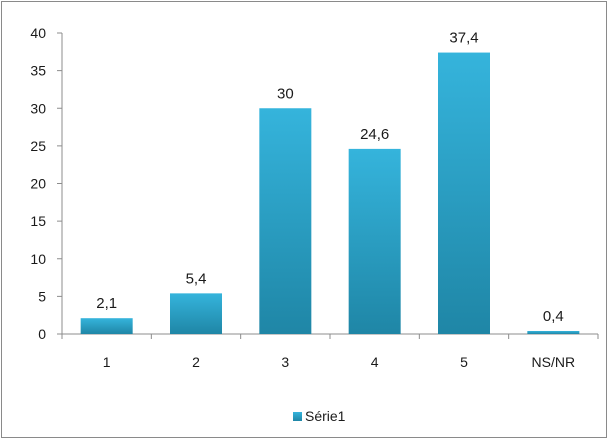 The image size is (610, 441). What do you see at coordinates (38, 146) in the screenshot?
I see `y-tick-label: 25` at bounding box center [38, 146].